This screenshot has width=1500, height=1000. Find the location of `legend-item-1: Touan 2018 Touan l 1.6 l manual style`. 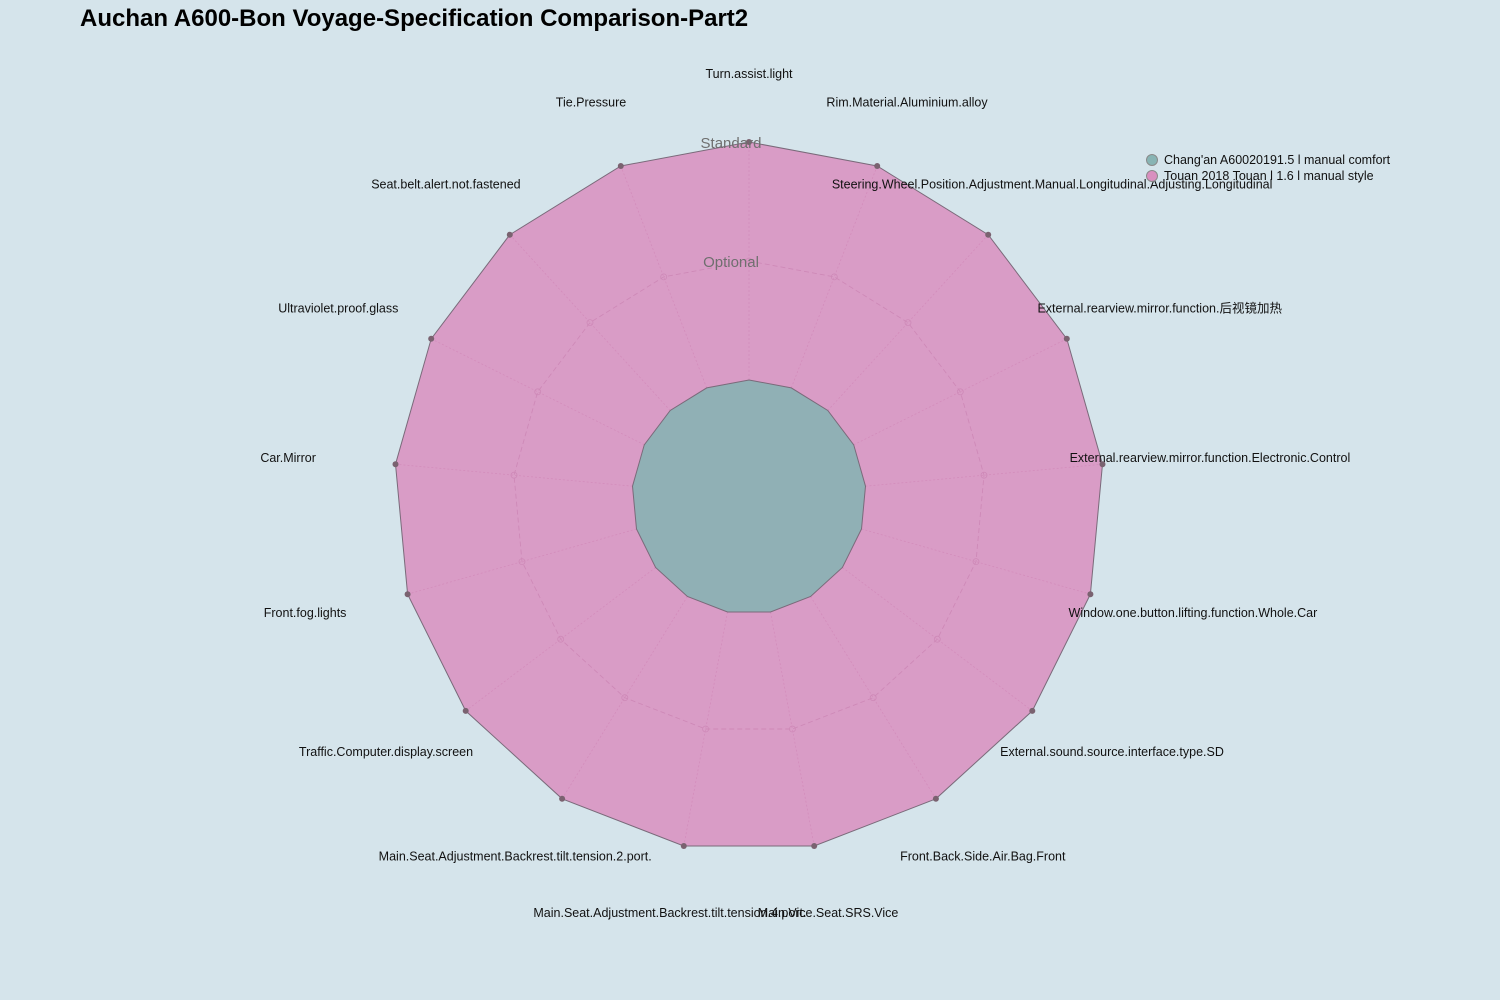

legend-item-1: Touan 2018 Touan l 1.6 l manual style is located at coordinates (1268, 176).